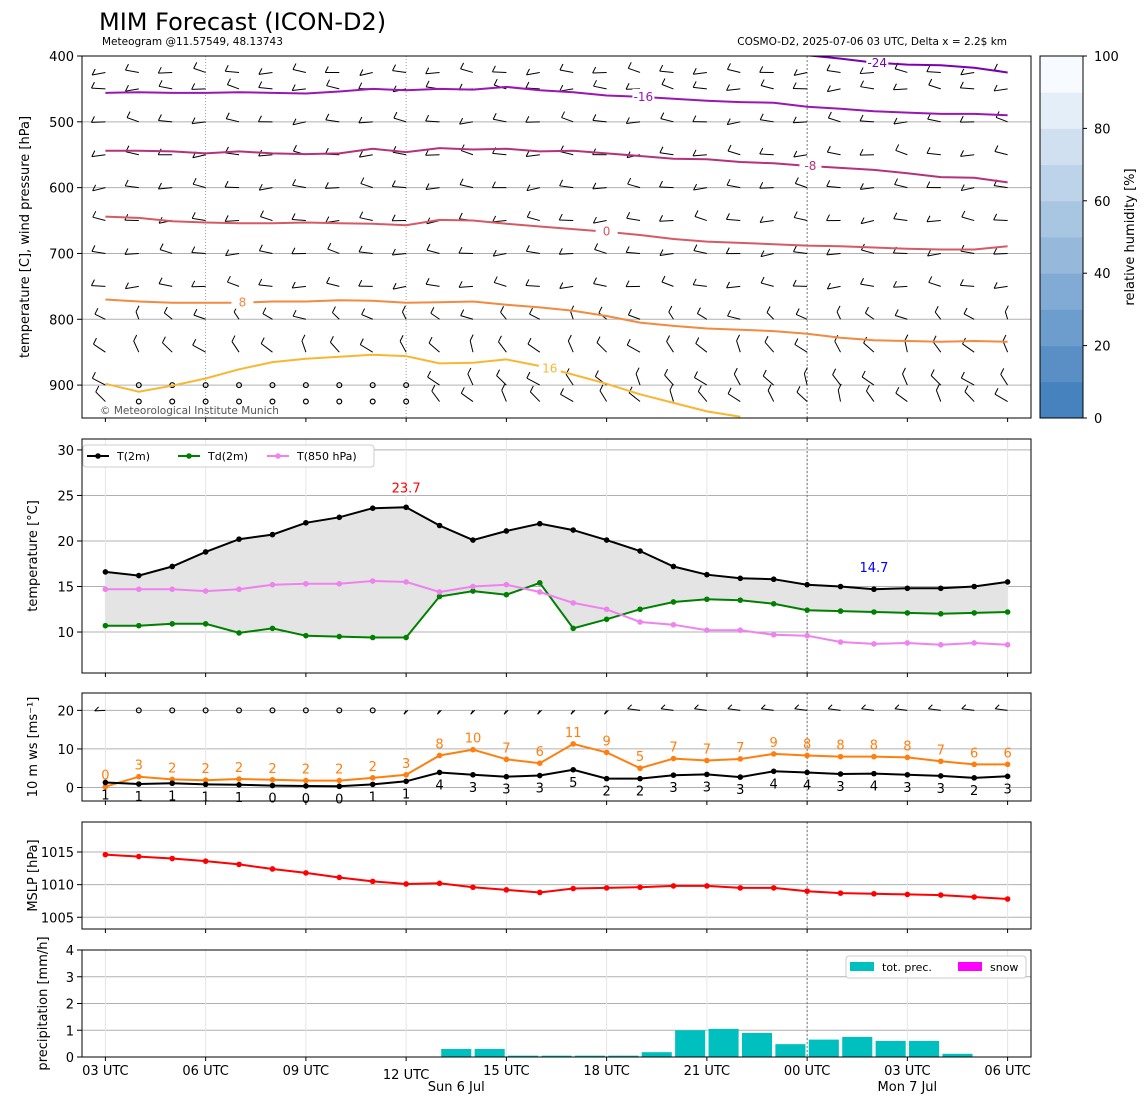  What do you see at coordinates (57, 886) in the screenshot?
I see `mslp-ytick-label: 1010` at bounding box center [57, 886].